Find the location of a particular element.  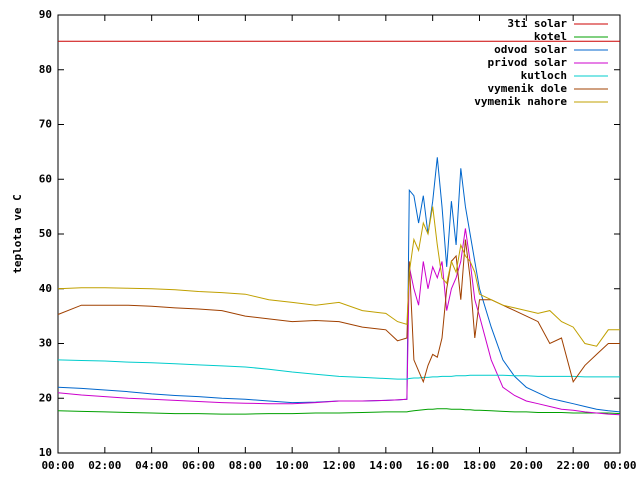

x-tick-label: 08:00 is located at coordinates (245, 465).